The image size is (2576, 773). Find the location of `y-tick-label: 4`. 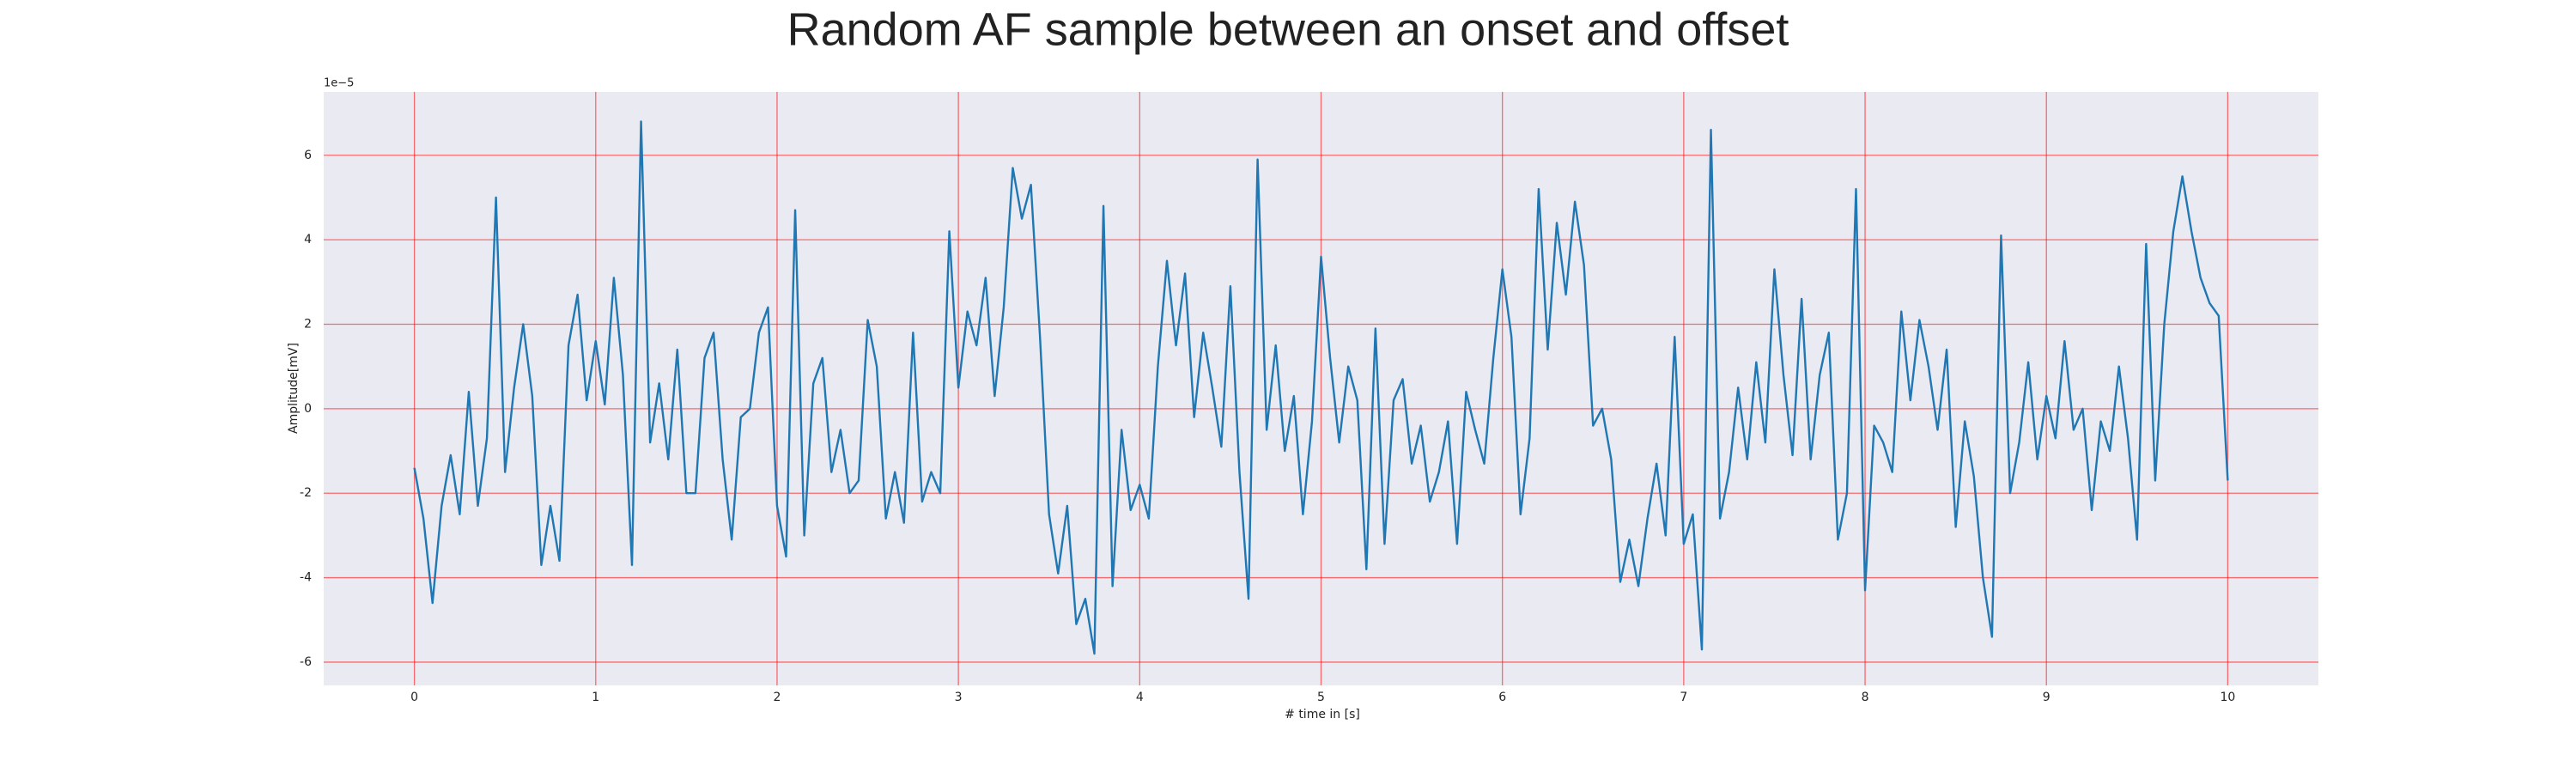

y-tick-label: 4 is located at coordinates (308, 240).